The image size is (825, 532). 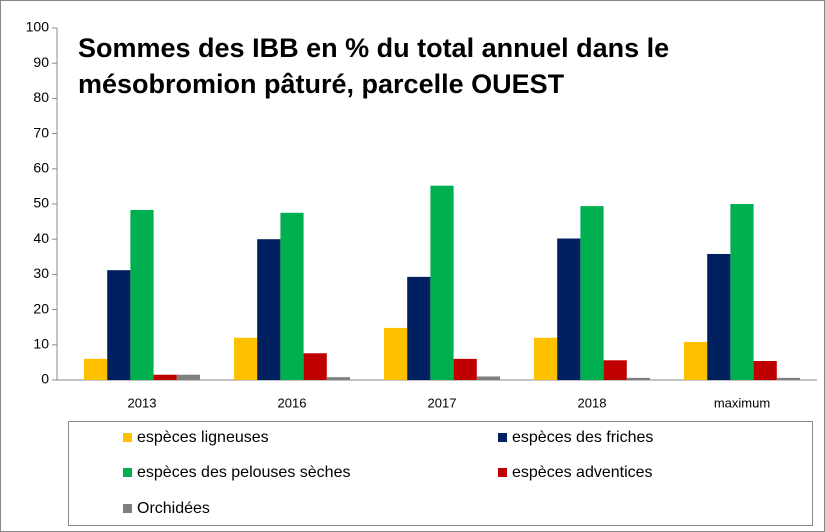 I want to click on y-tick-label: 20, so click(x=41, y=308).